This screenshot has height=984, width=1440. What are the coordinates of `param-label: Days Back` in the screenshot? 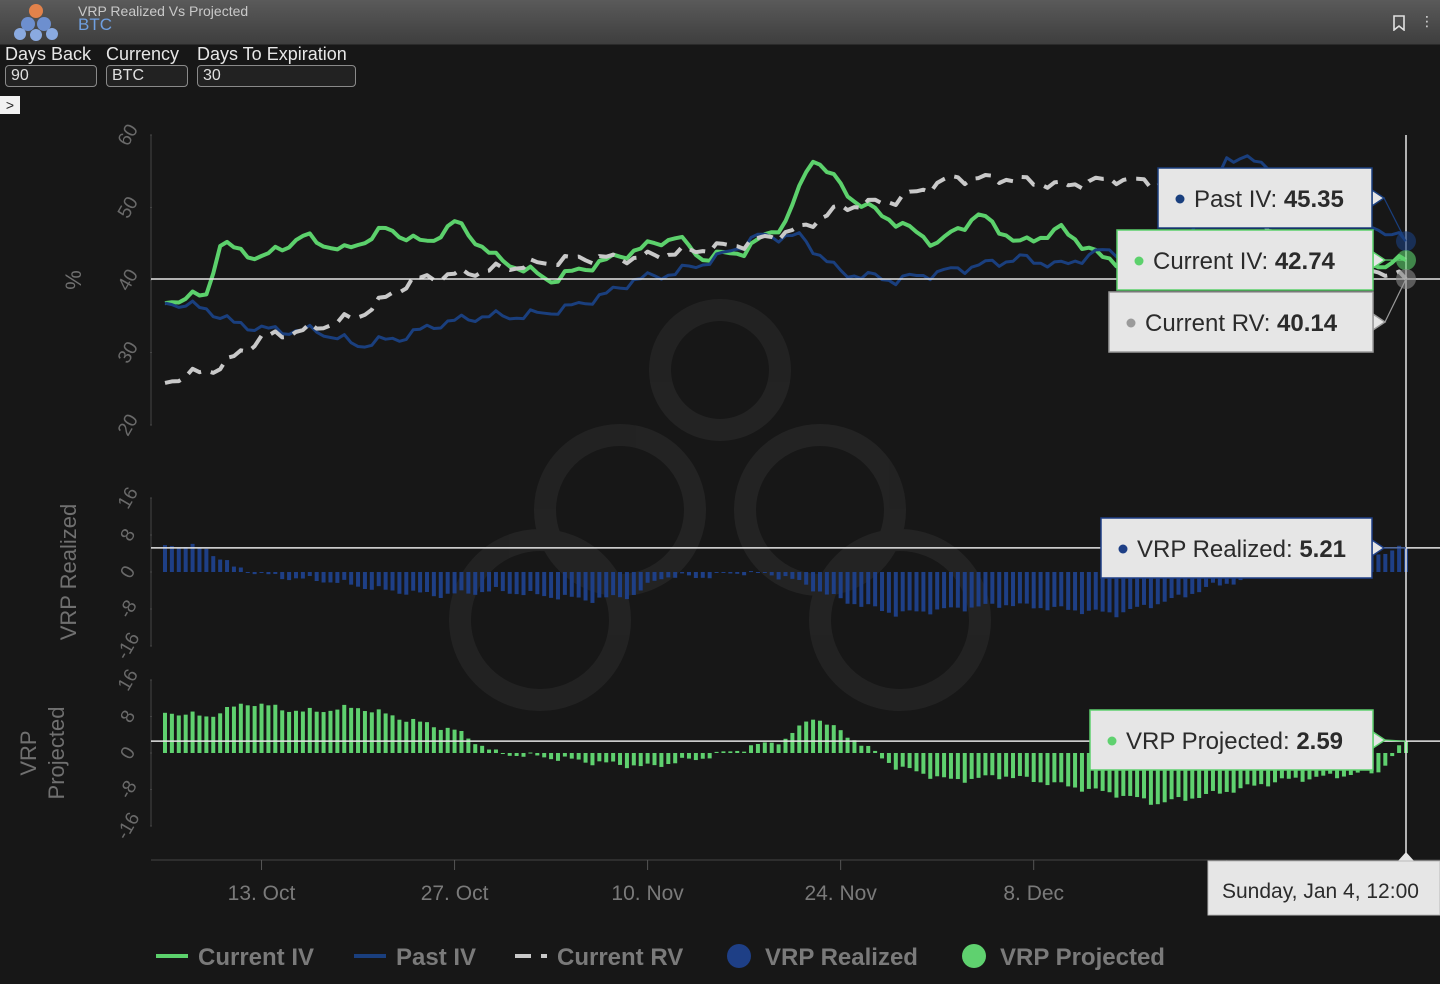 It's located at (48, 54).